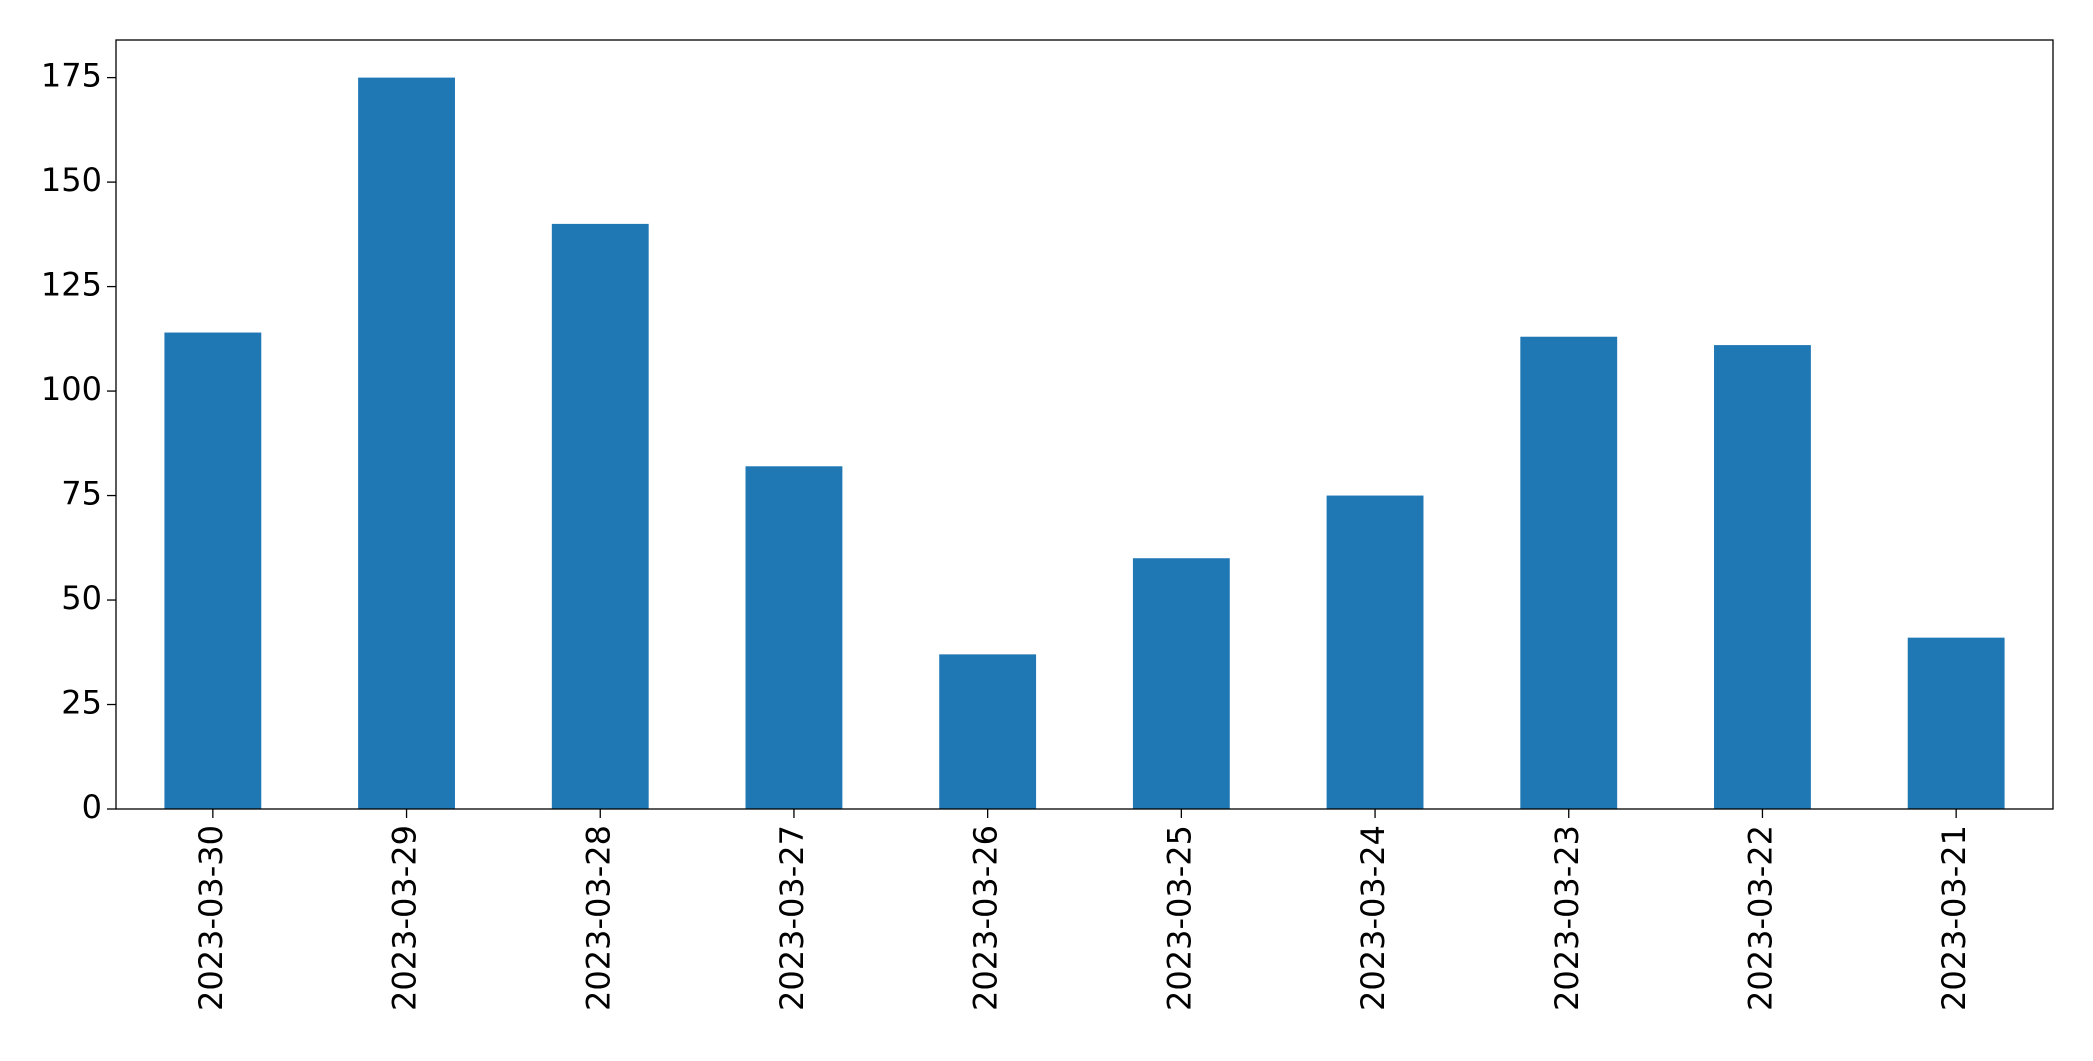  I want to click on y-tick-label: 50, so click(81, 598).